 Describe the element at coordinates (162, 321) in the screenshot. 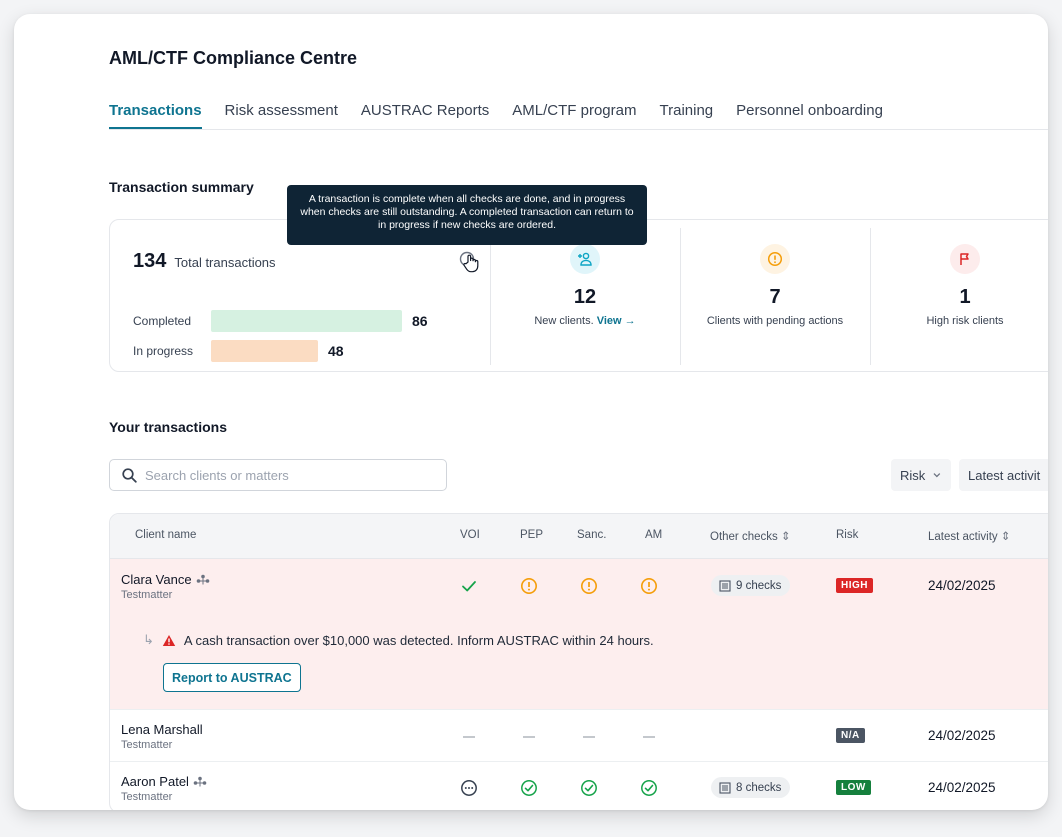

I see `completed-label: Completed` at that location.